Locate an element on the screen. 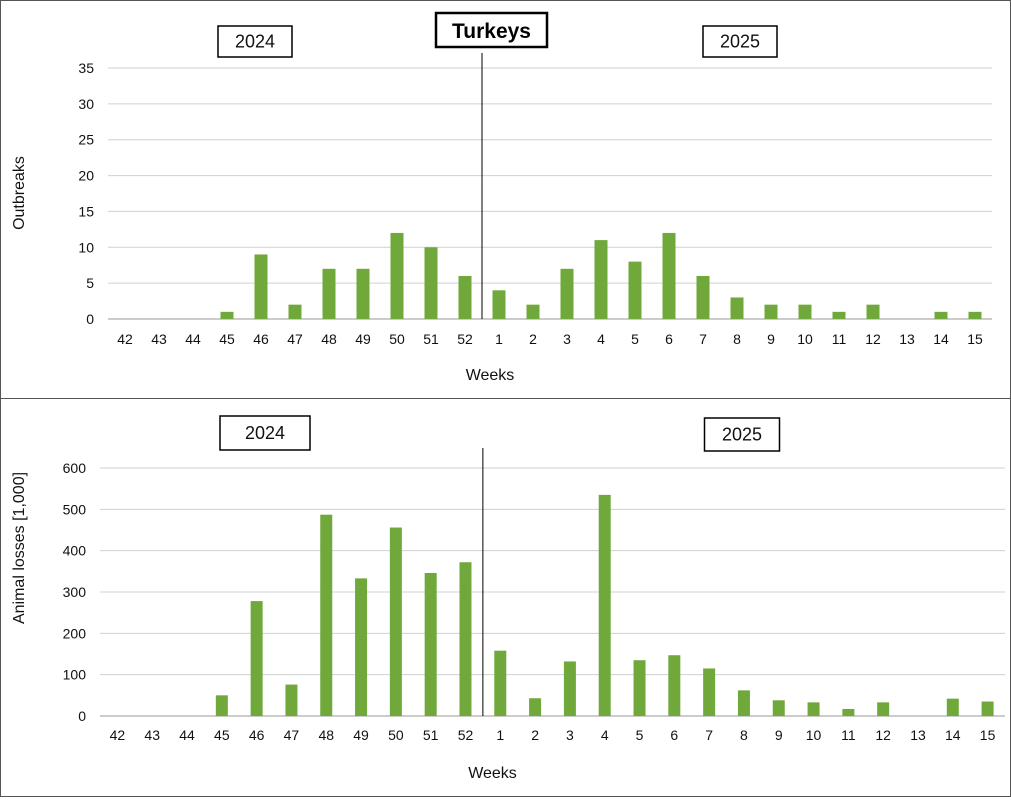  y-axis-title: Outbreaks is located at coordinates (19, 193).